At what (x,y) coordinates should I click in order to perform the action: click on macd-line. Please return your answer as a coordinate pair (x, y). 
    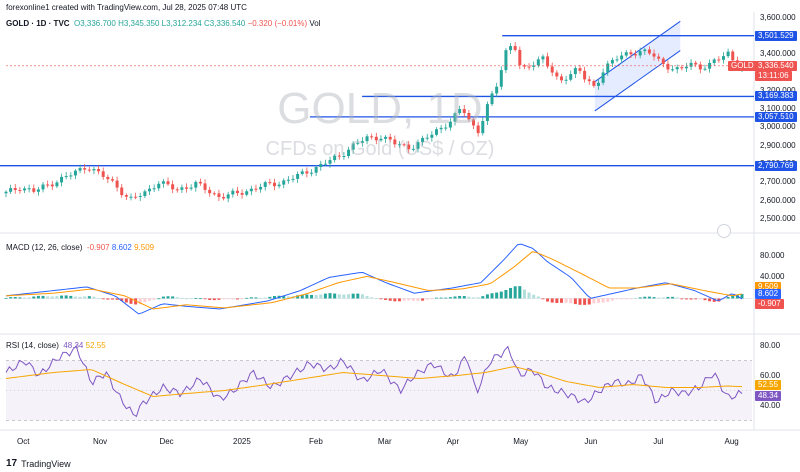
    Looking at the image, I should click on (374, 279).